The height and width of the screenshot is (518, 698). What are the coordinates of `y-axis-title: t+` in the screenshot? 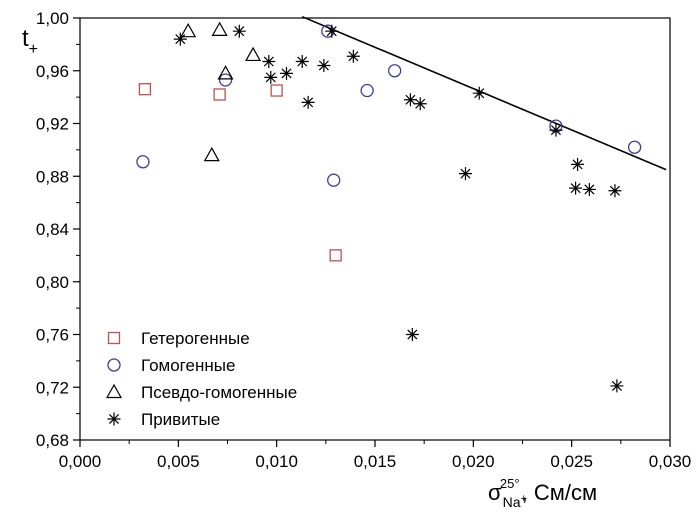 It's located at (30, 41).